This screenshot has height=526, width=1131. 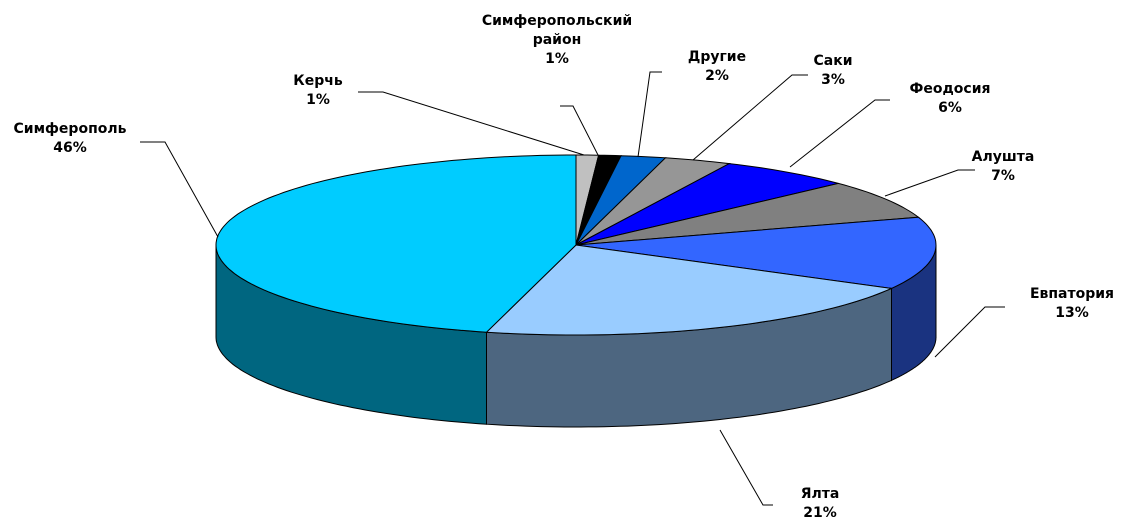 What do you see at coordinates (70, 148) in the screenshot?
I see `label-value: 46%` at bounding box center [70, 148].